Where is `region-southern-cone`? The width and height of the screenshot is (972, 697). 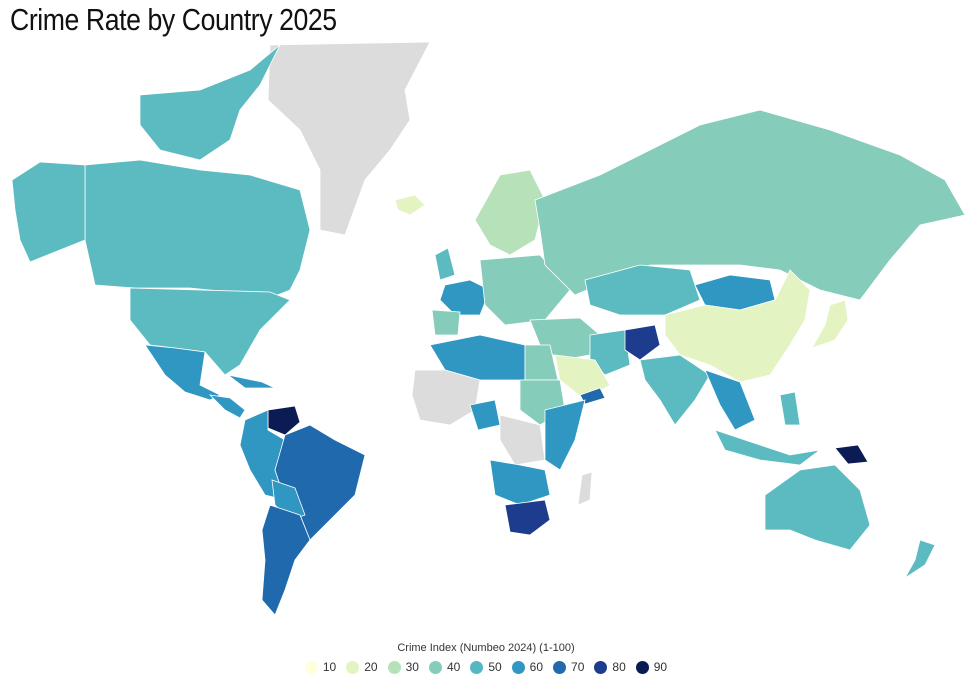
region-southern-cone is located at coordinates (286, 560).